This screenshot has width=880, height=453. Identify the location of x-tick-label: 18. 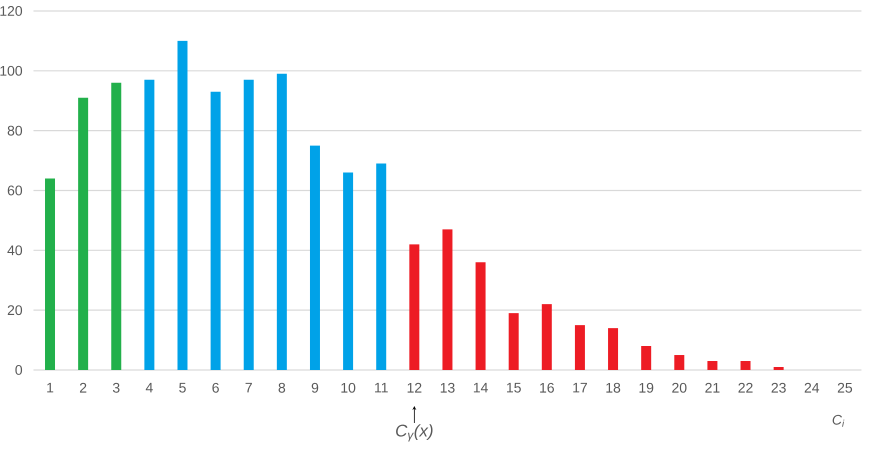
(613, 387).